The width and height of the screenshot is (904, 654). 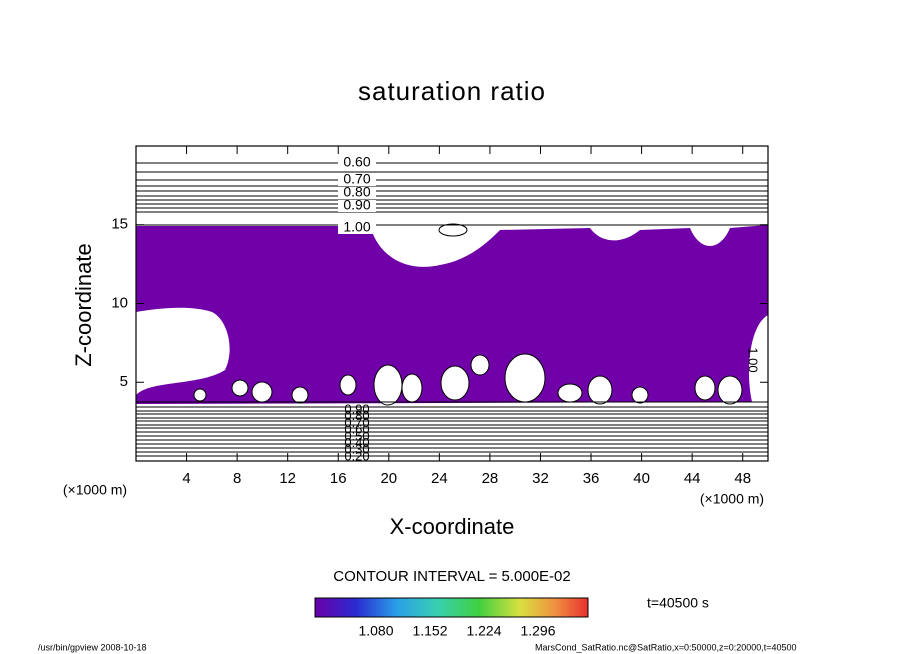 What do you see at coordinates (429, 631) in the screenshot?
I see `colorbar-label: 1.152` at bounding box center [429, 631].